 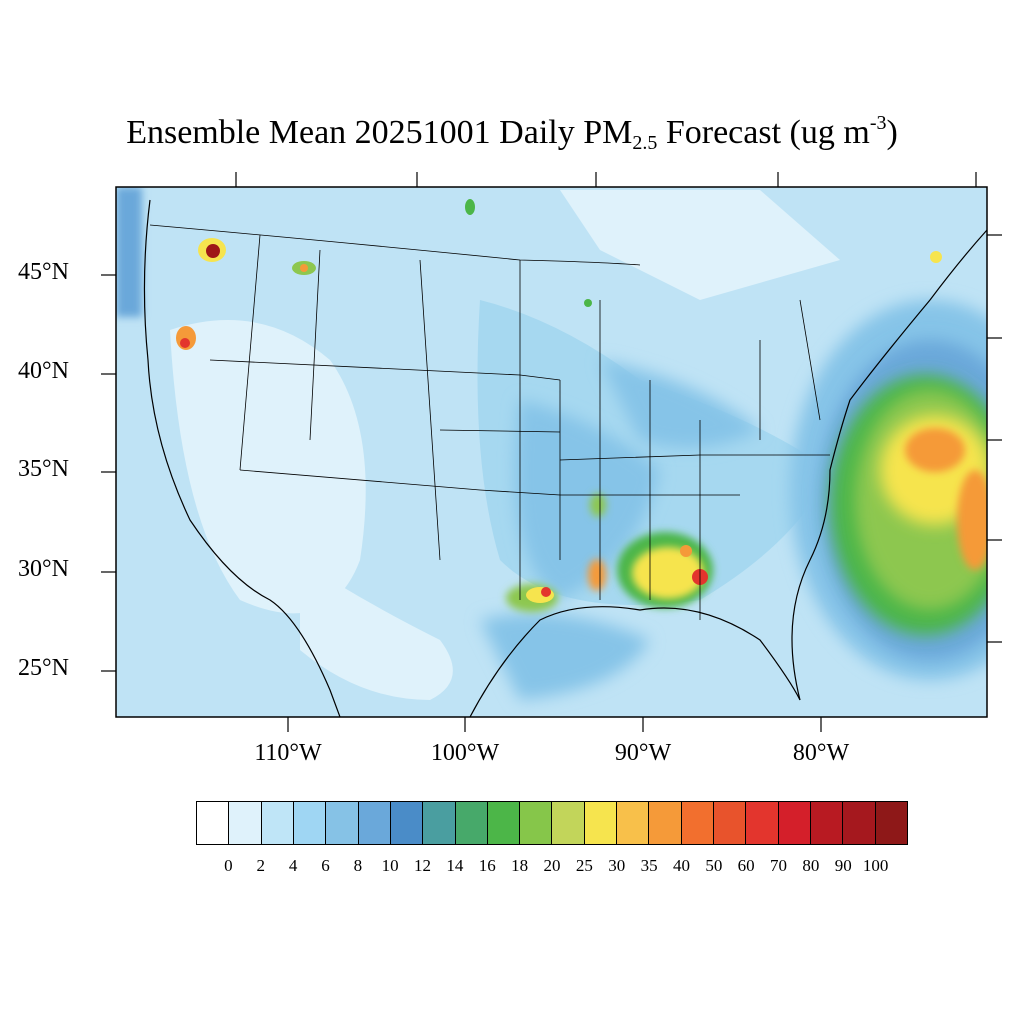 What do you see at coordinates (597, 575) in the screenshot?
I see `louisiana-hotspot` at bounding box center [597, 575].